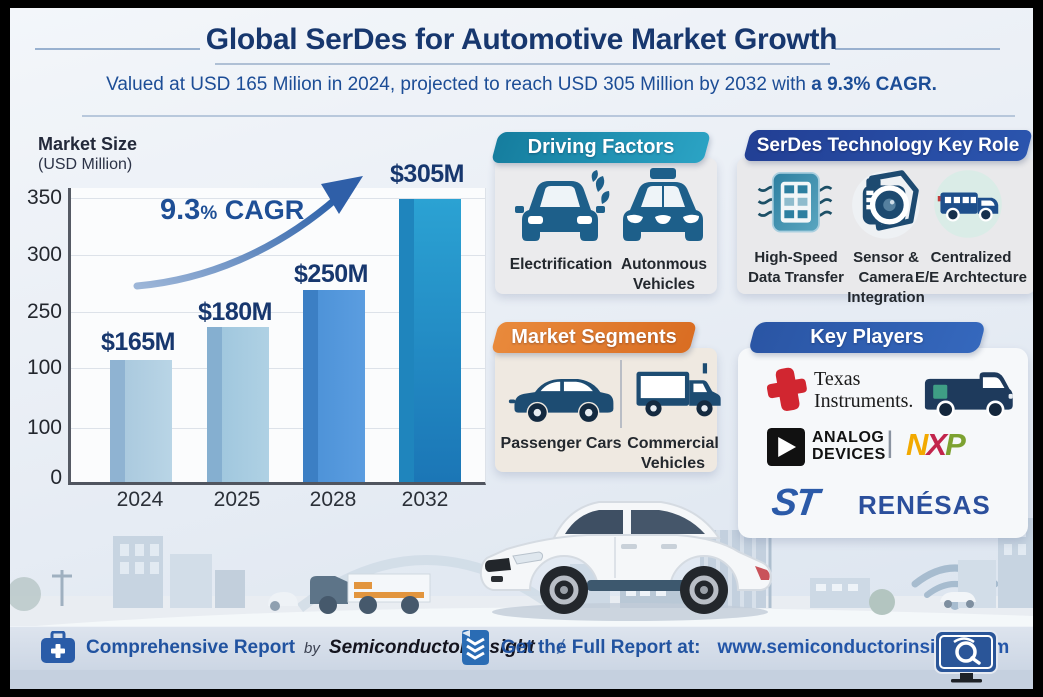 Image resolution: width=1043 pixels, height=697 pixels. What do you see at coordinates (56, 477) in the screenshot?
I see `y-axis-tick: 0` at bounding box center [56, 477].